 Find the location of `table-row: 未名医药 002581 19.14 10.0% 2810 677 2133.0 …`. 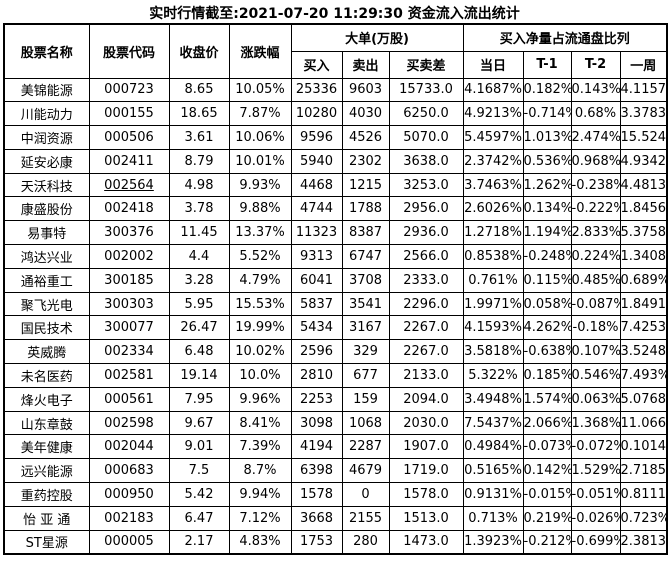

table-row: 未名医药 002581 19.14 10.0% 2810 677 2133.0 … is located at coordinates (335, 375).